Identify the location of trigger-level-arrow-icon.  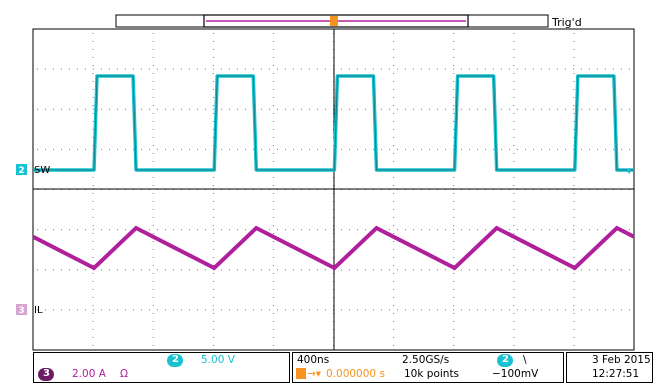
(628, 171).